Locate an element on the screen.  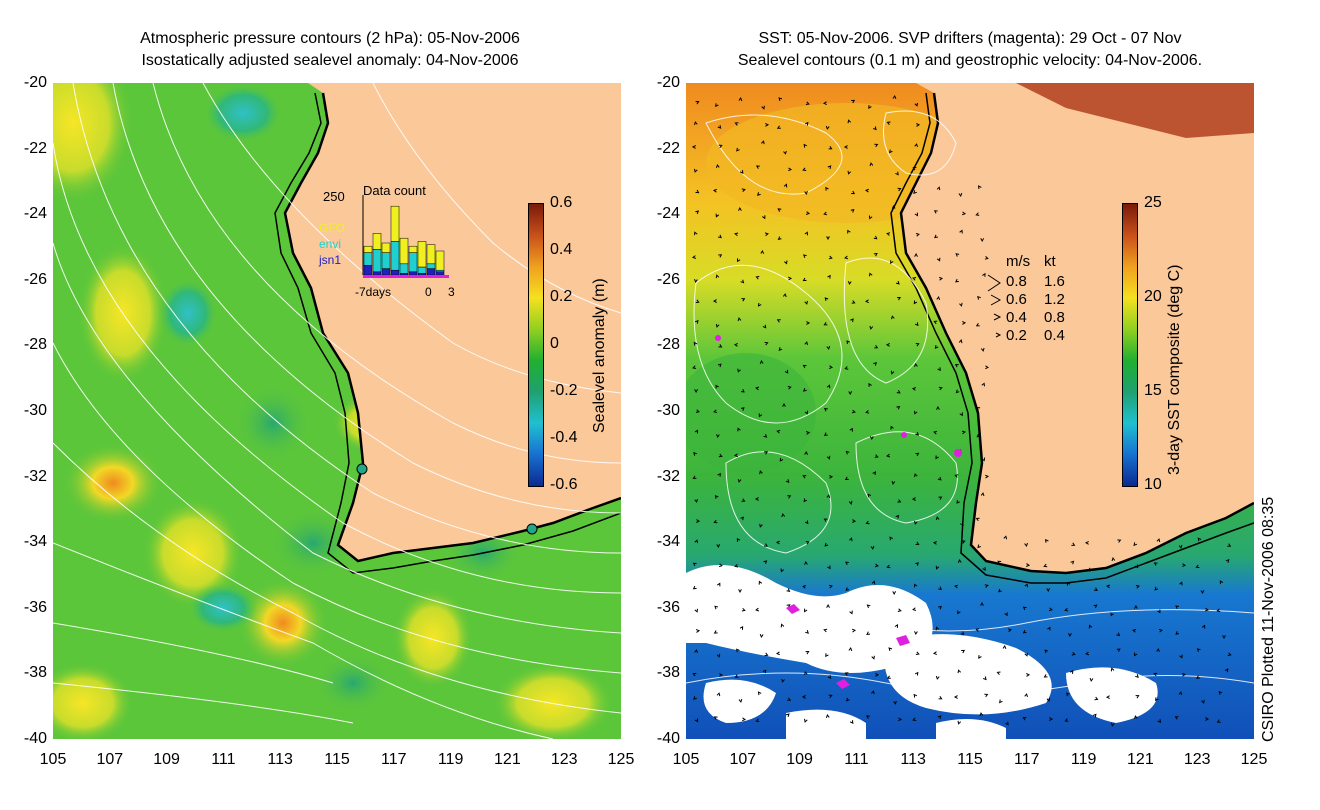
velocity-legend-row-kt: 1.6 is located at coordinates (1054, 281).